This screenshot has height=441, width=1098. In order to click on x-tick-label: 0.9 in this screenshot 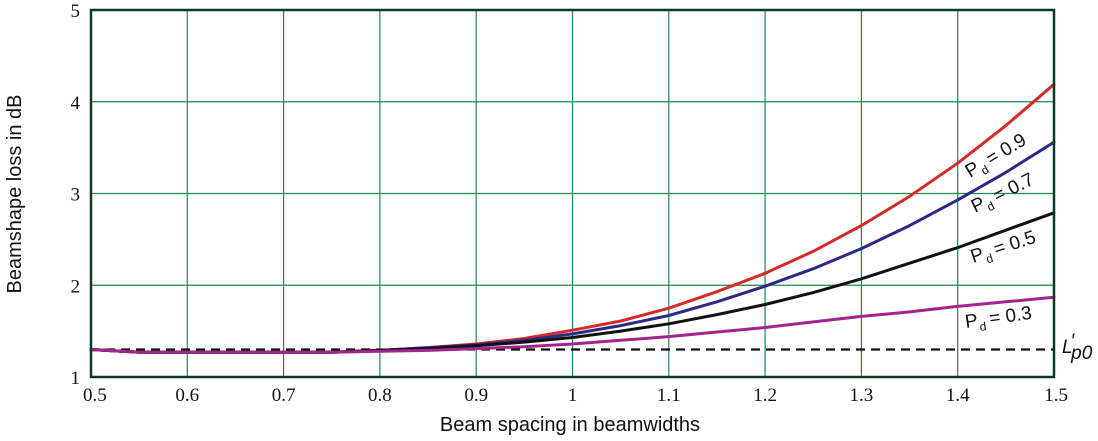, I will do `click(476, 395)`.